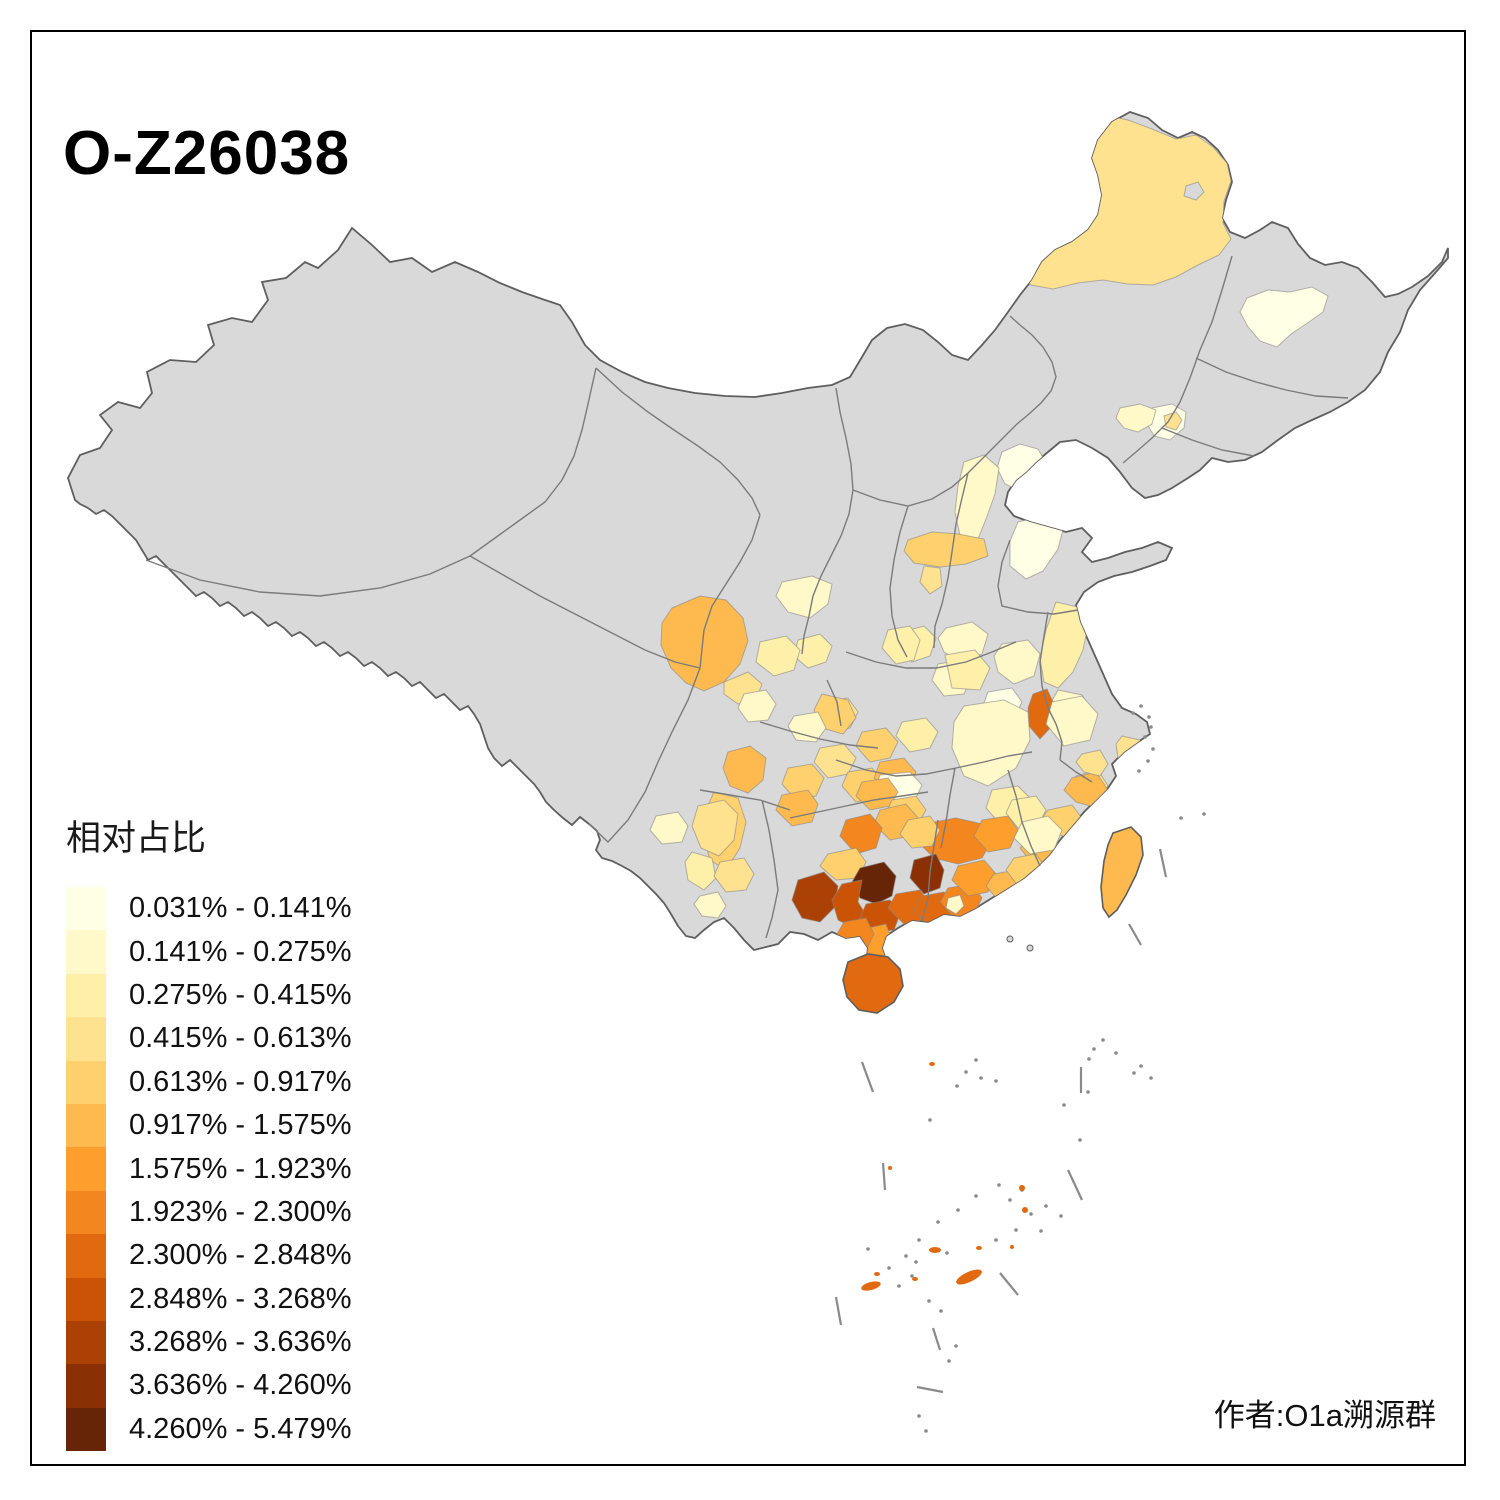 The image size is (1500, 1500). Describe the element at coordinates (974, 878) in the screenshot. I see `region-pearl-delta` at that location.